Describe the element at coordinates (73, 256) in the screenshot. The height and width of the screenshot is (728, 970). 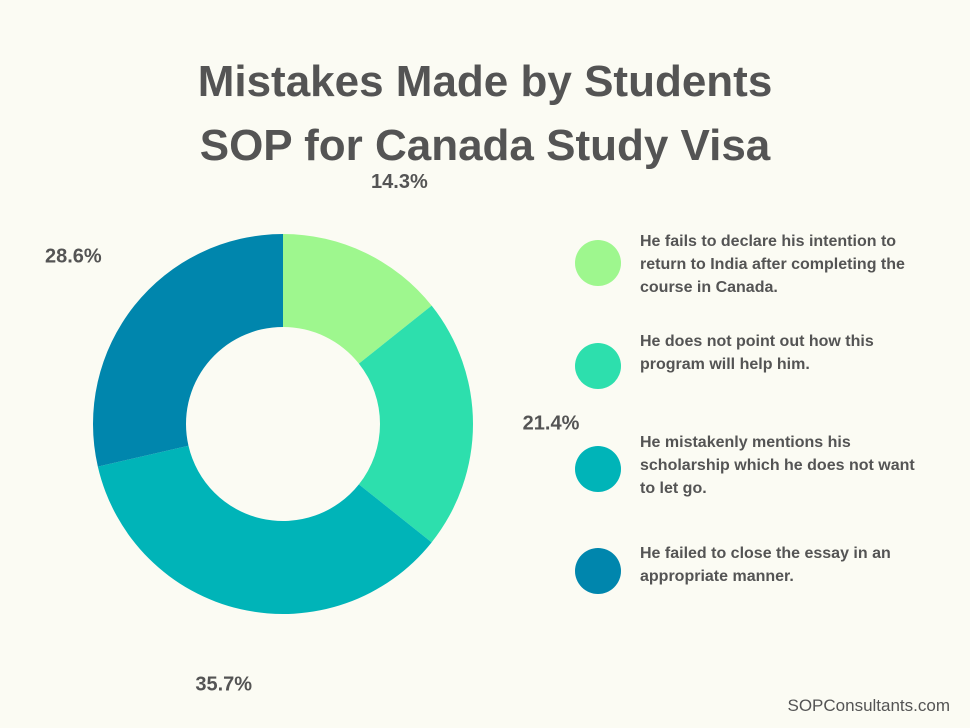
I see `slice-label-4: 28.6%` at that location.